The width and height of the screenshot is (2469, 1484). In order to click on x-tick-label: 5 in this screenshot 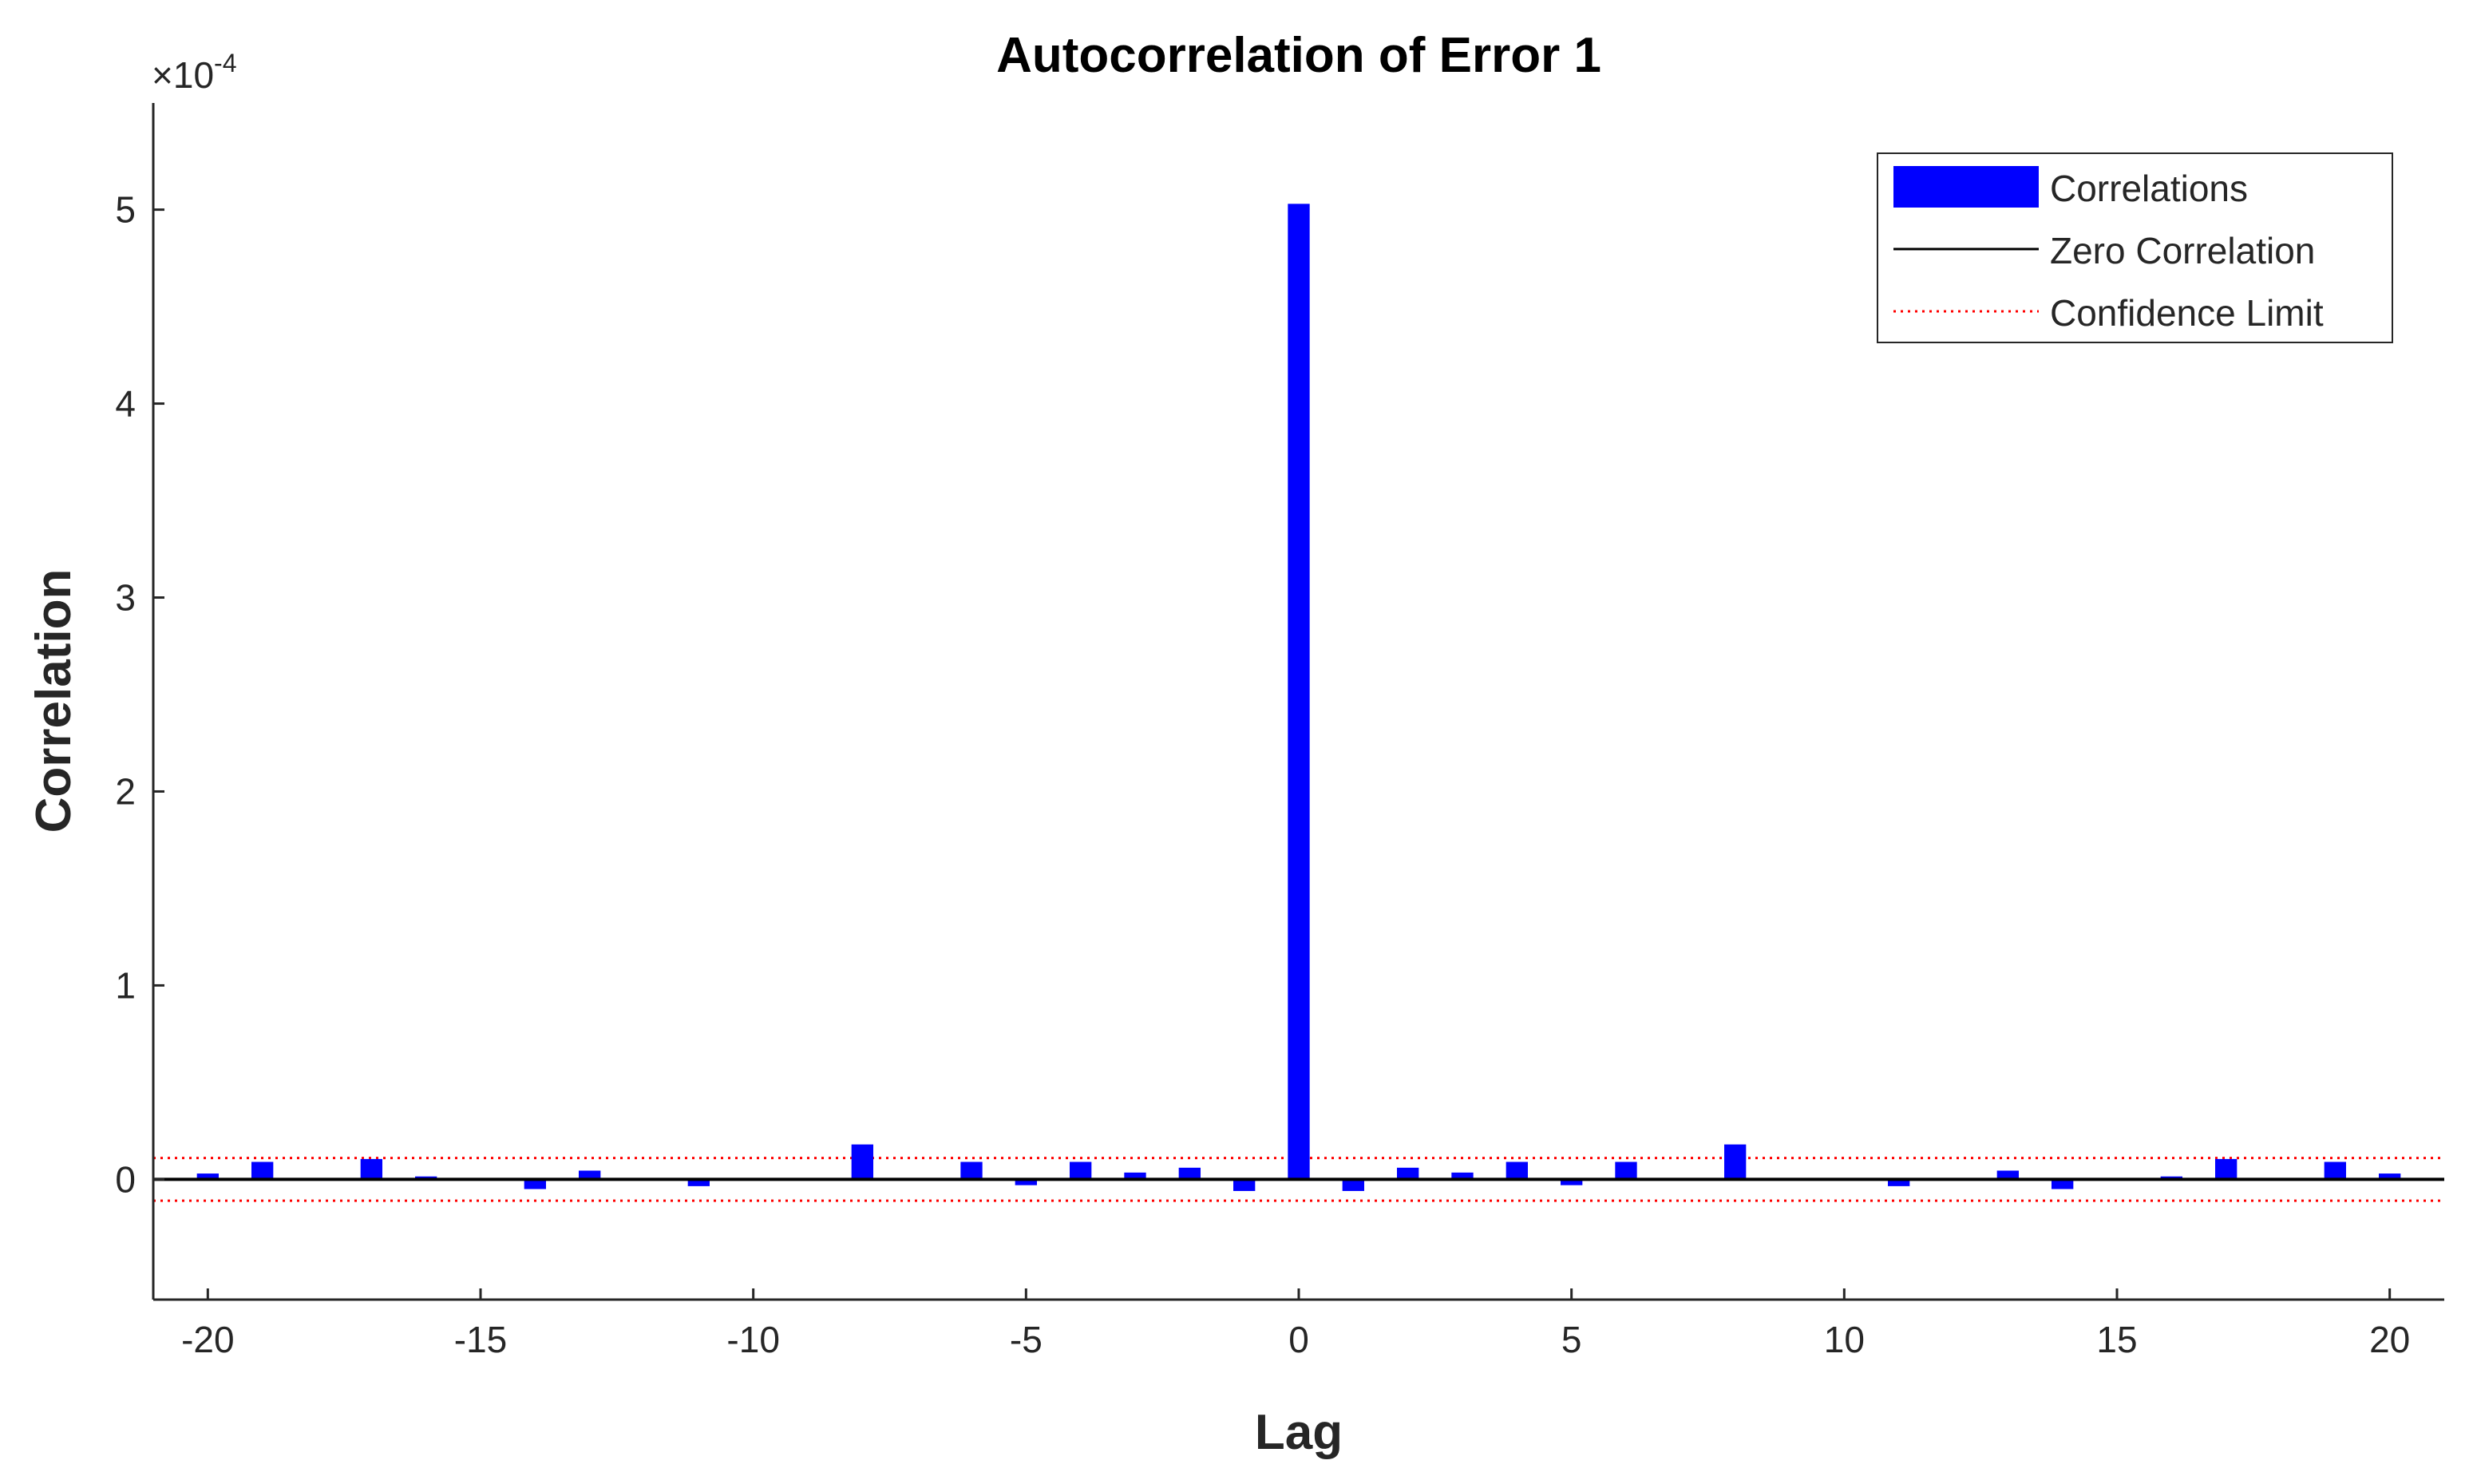, I will do `click(1571, 1339)`.